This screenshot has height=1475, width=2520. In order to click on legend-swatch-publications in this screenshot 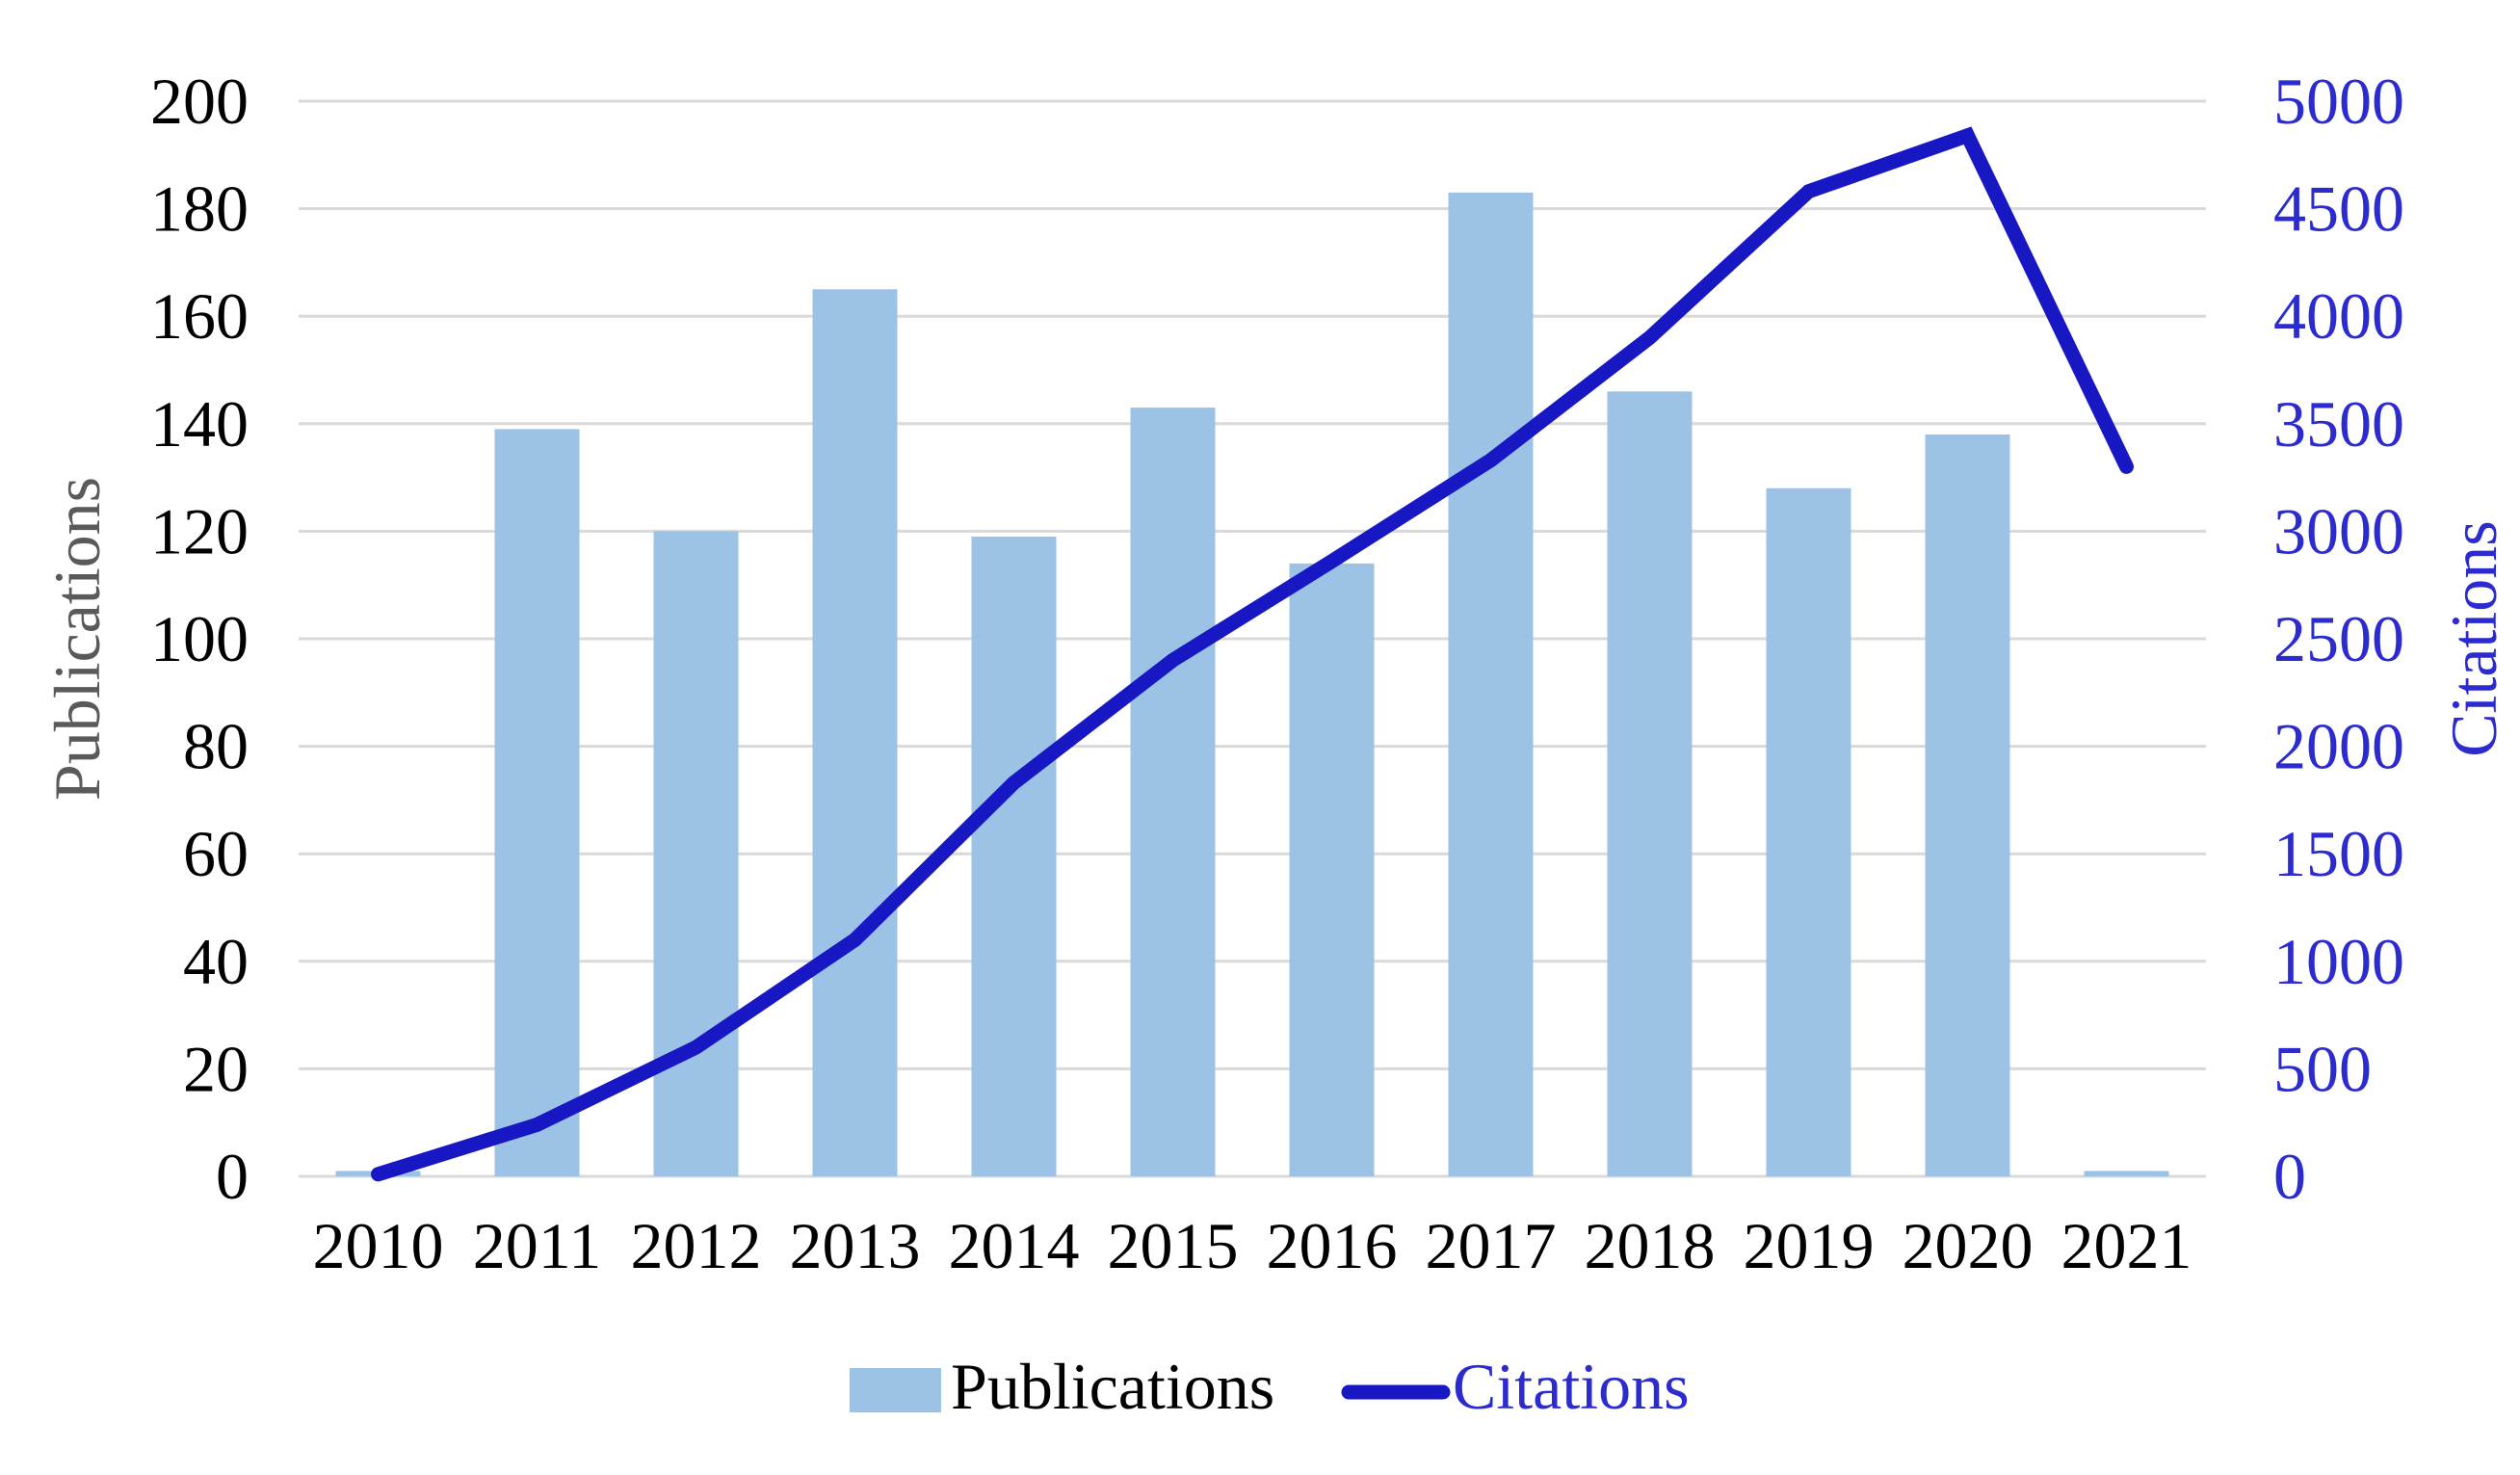, I will do `click(895, 1390)`.